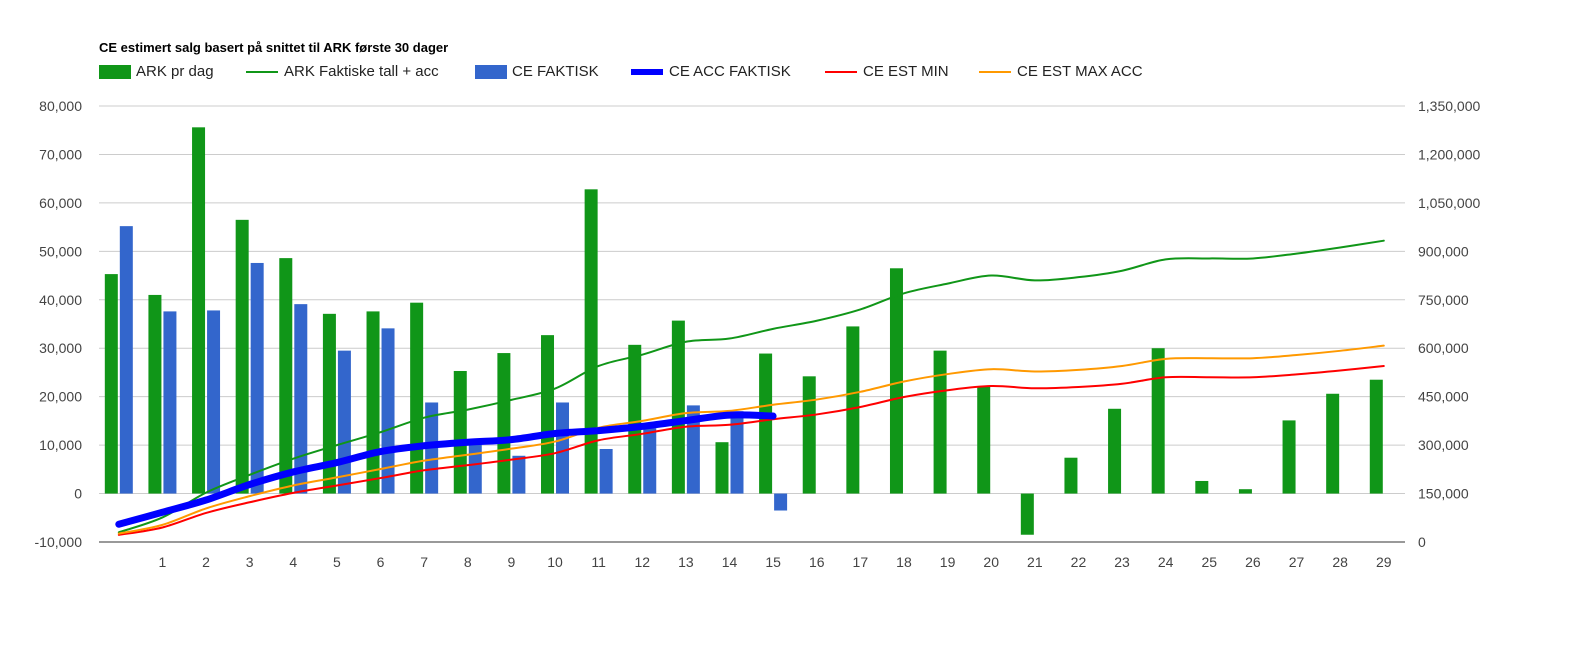 This screenshot has width=1588, height=652. Describe the element at coordinates (175, 71) in the screenshot. I see `legend-label: ARK pr dag` at that location.